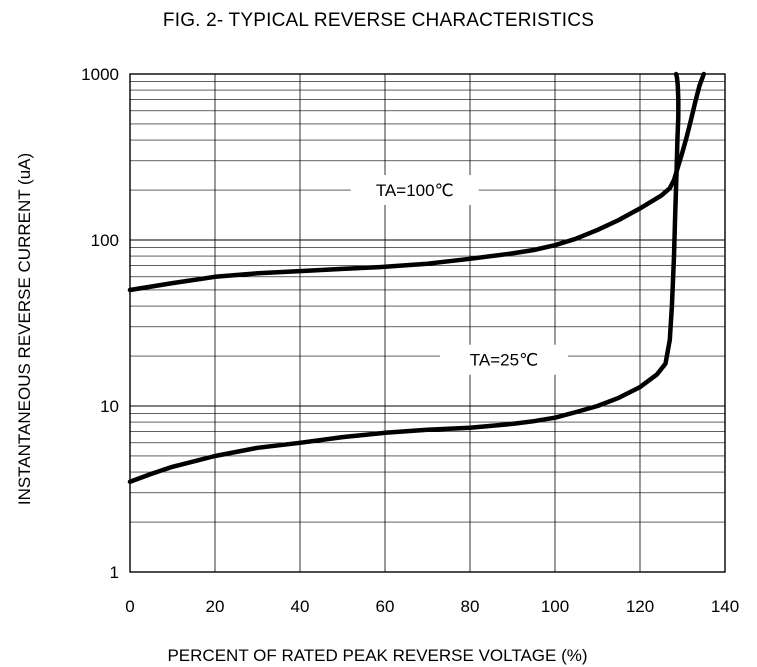 This screenshot has width=757, height=667. What do you see at coordinates (640, 606) in the screenshot?
I see `x-tick-label: 120` at bounding box center [640, 606].